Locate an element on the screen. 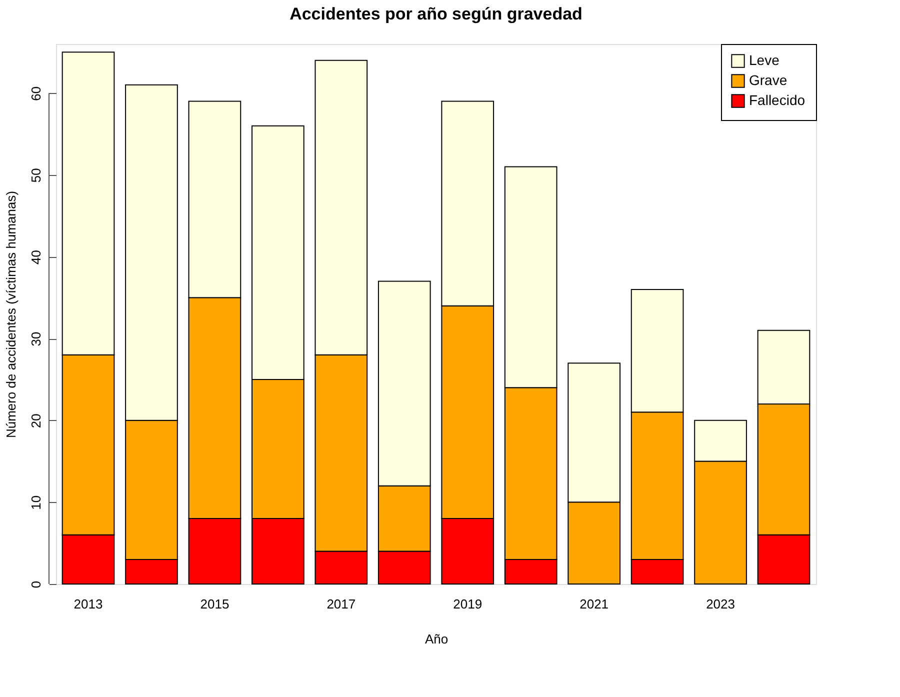 The height and width of the screenshot is (697, 900). x-tick-label: 2013 is located at coordinates (88, 604).